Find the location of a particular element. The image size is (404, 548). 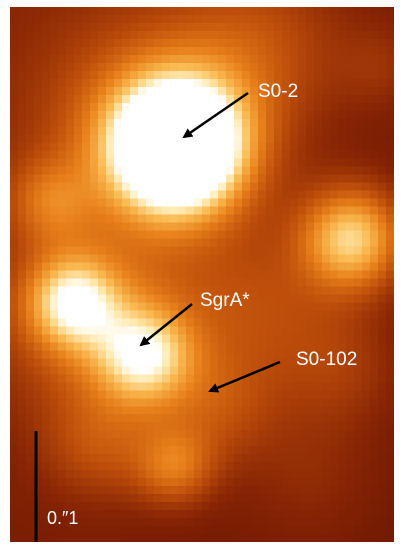

label-s0-2: S0-2 is located at coordinates (278, 91).